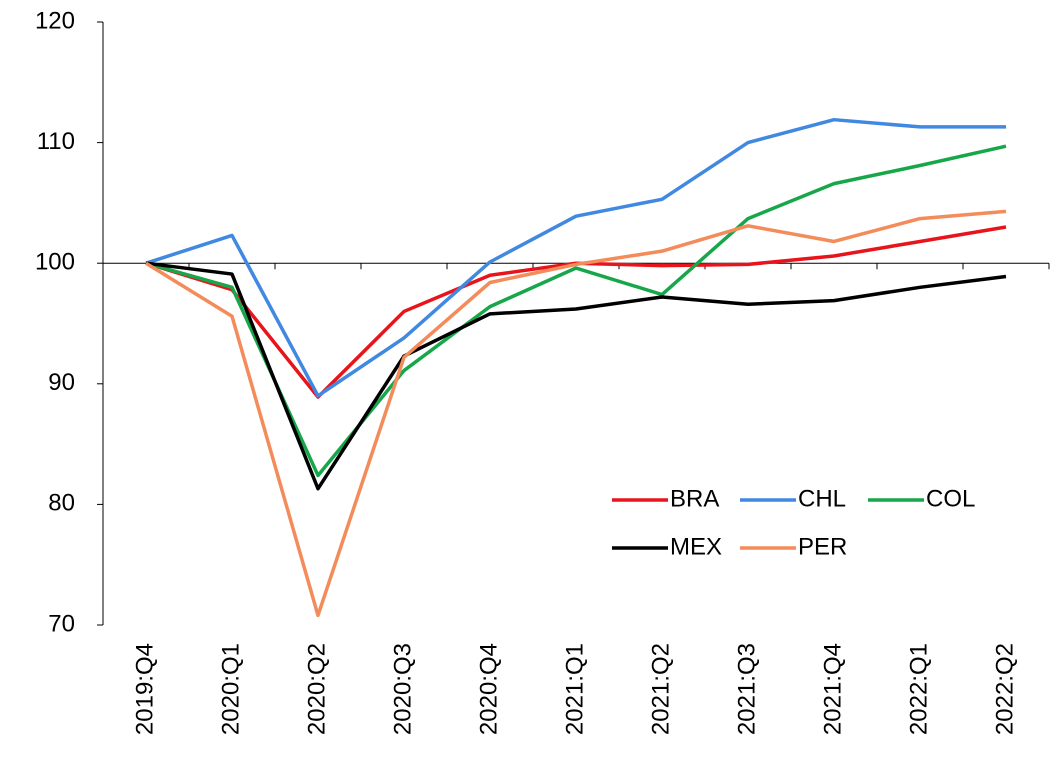 This screenshot has height=767, width=1064. What do you see at coordinates (61, 382) in the screenshot?
I see `y-tick-label: 90` at bounding box center [61, 382].